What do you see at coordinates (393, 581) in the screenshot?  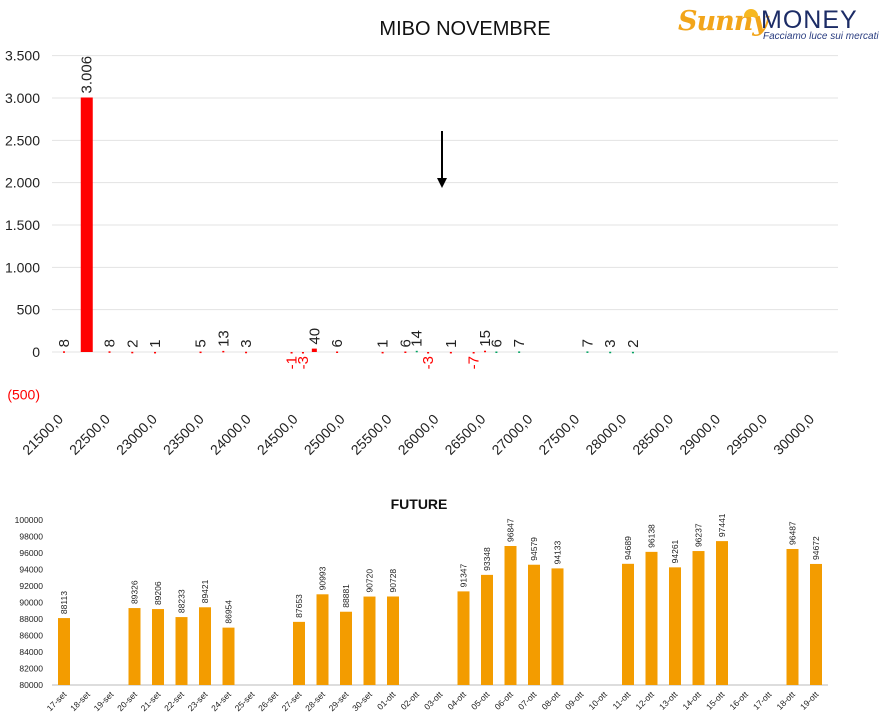 I see `future-value-label: 90728` at bounding box center [393, 581].